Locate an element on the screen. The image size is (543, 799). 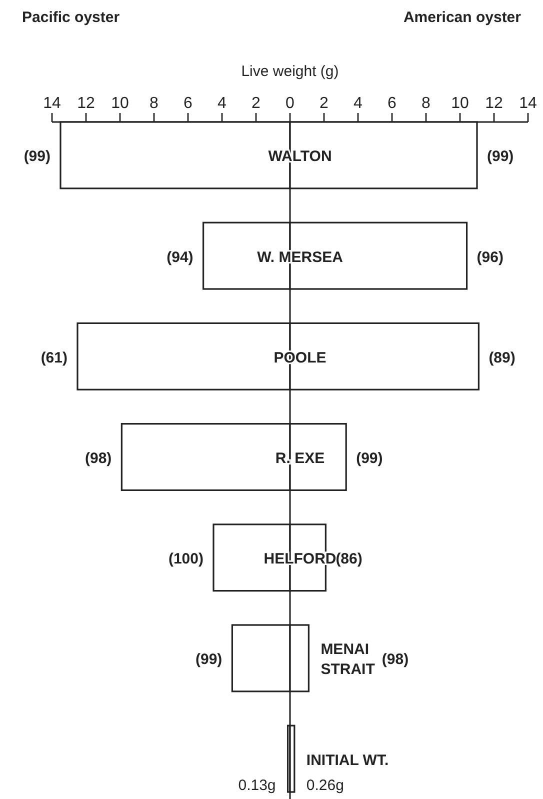
x-axis-title: Live weight (g) is located at coordinates (290, 71).